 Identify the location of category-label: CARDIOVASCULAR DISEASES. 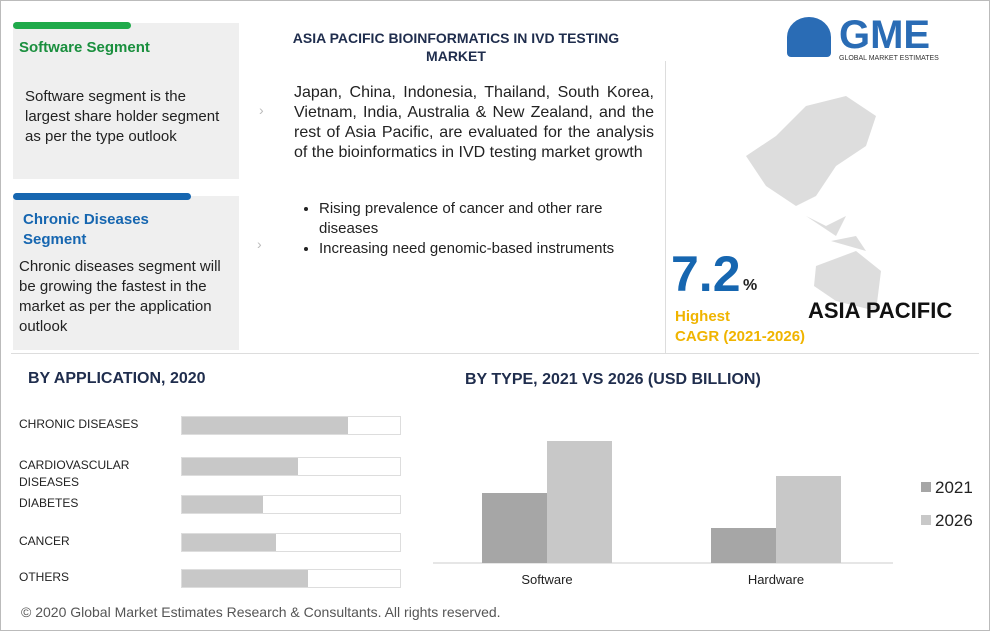
(74, 473).